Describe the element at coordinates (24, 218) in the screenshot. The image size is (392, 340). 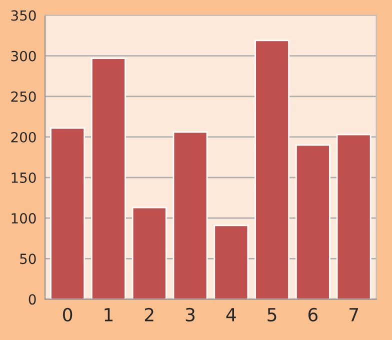
I see `y-tick-label: 100` at that location.